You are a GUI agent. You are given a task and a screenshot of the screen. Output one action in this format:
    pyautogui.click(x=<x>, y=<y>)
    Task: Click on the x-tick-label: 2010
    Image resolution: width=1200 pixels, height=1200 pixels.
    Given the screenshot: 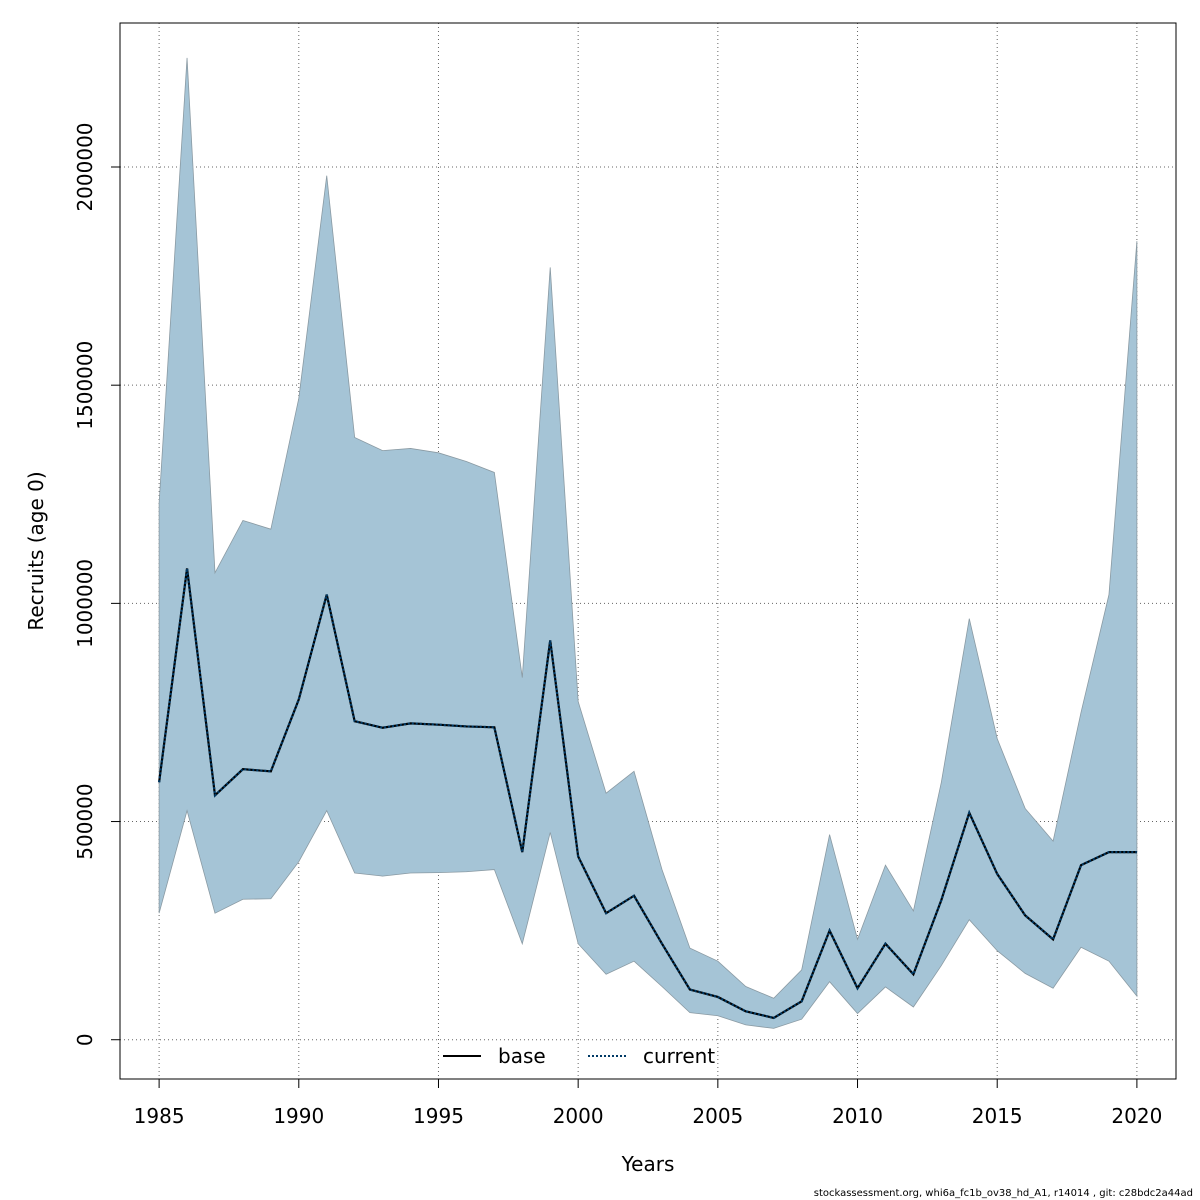 What is the action you would take?
    pyautogui.click(x=857, y=1116)
    